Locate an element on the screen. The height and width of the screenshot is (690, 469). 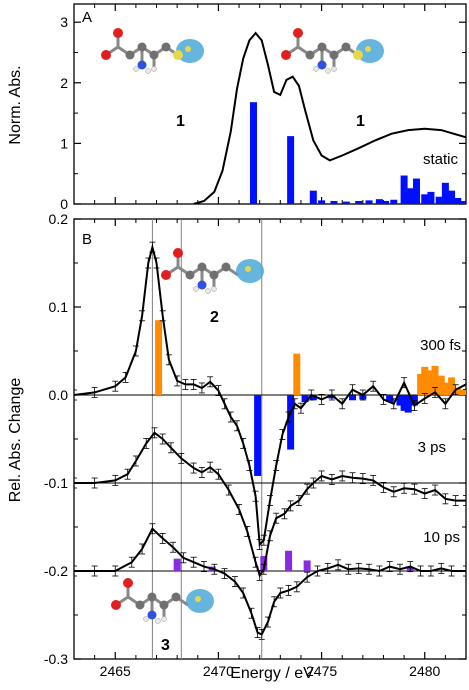
molecule-1b-radical-center is located at coordinates (368, 49).